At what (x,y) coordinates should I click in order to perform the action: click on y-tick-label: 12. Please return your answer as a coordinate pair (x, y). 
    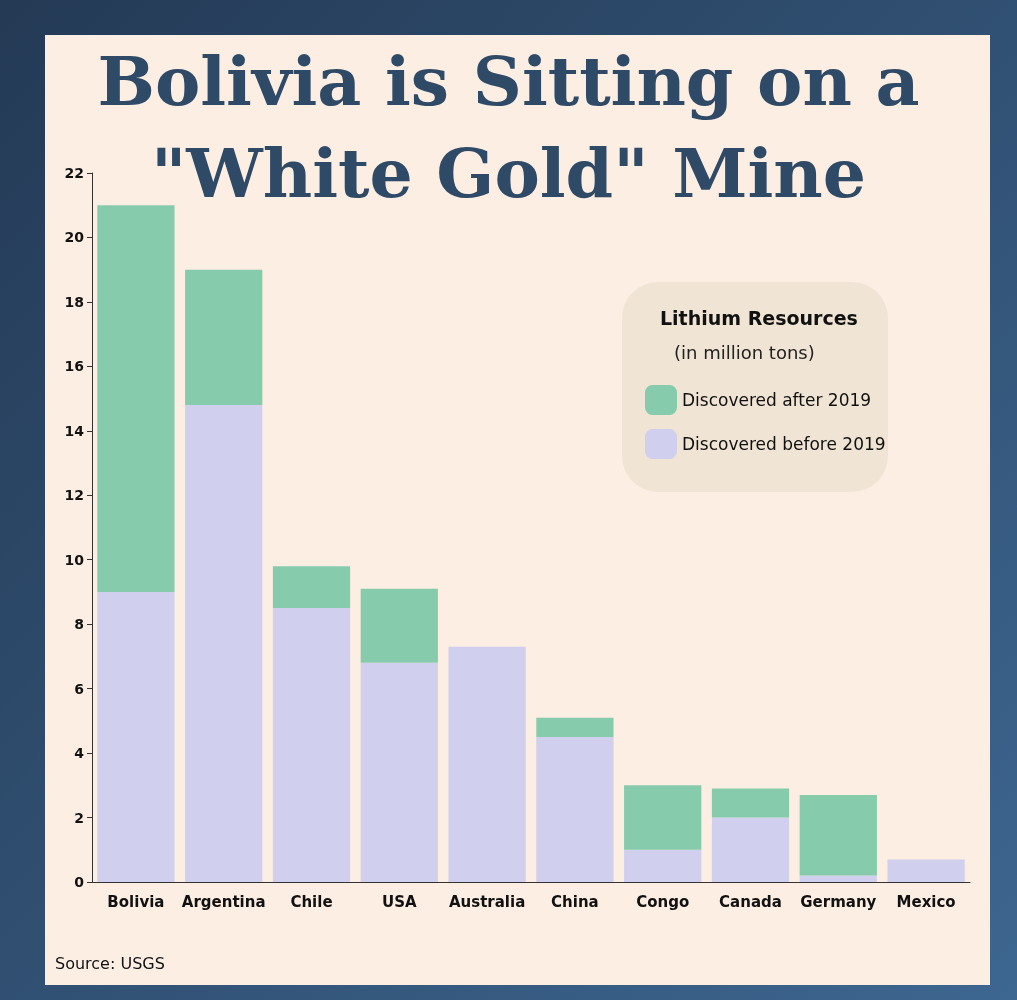
    Looking at the image, I should click on (74, 495).